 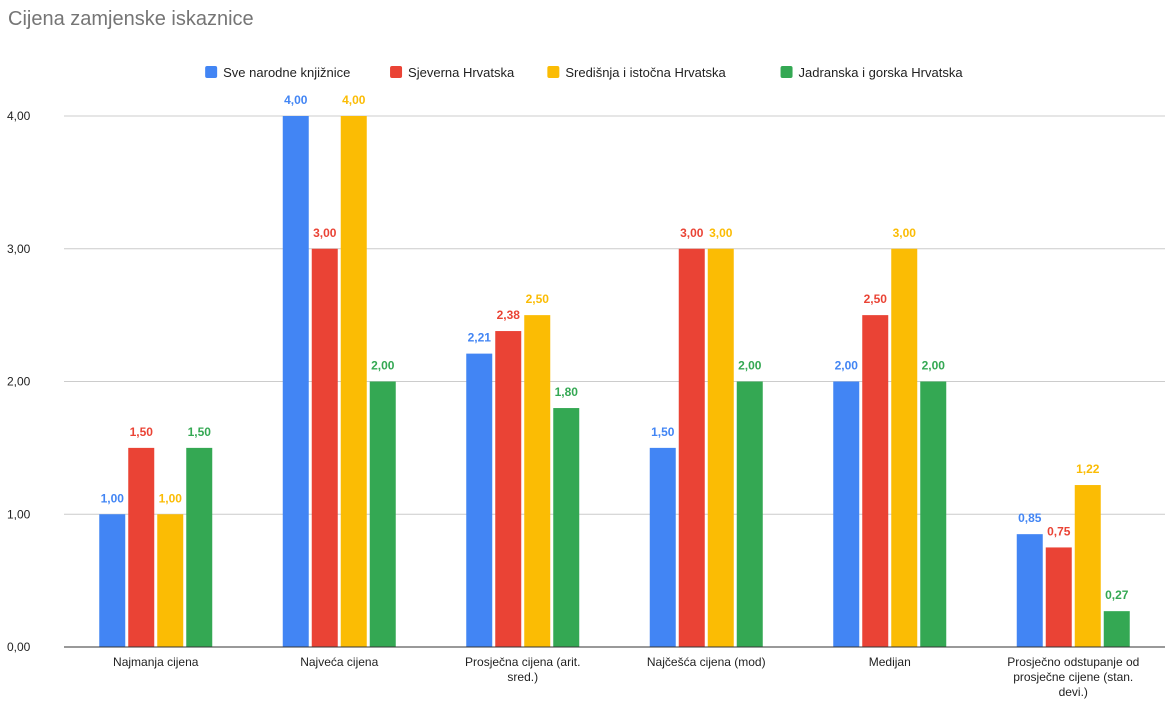 I want to click on y-tick-label: 3,00, so click(x=19, y=249).